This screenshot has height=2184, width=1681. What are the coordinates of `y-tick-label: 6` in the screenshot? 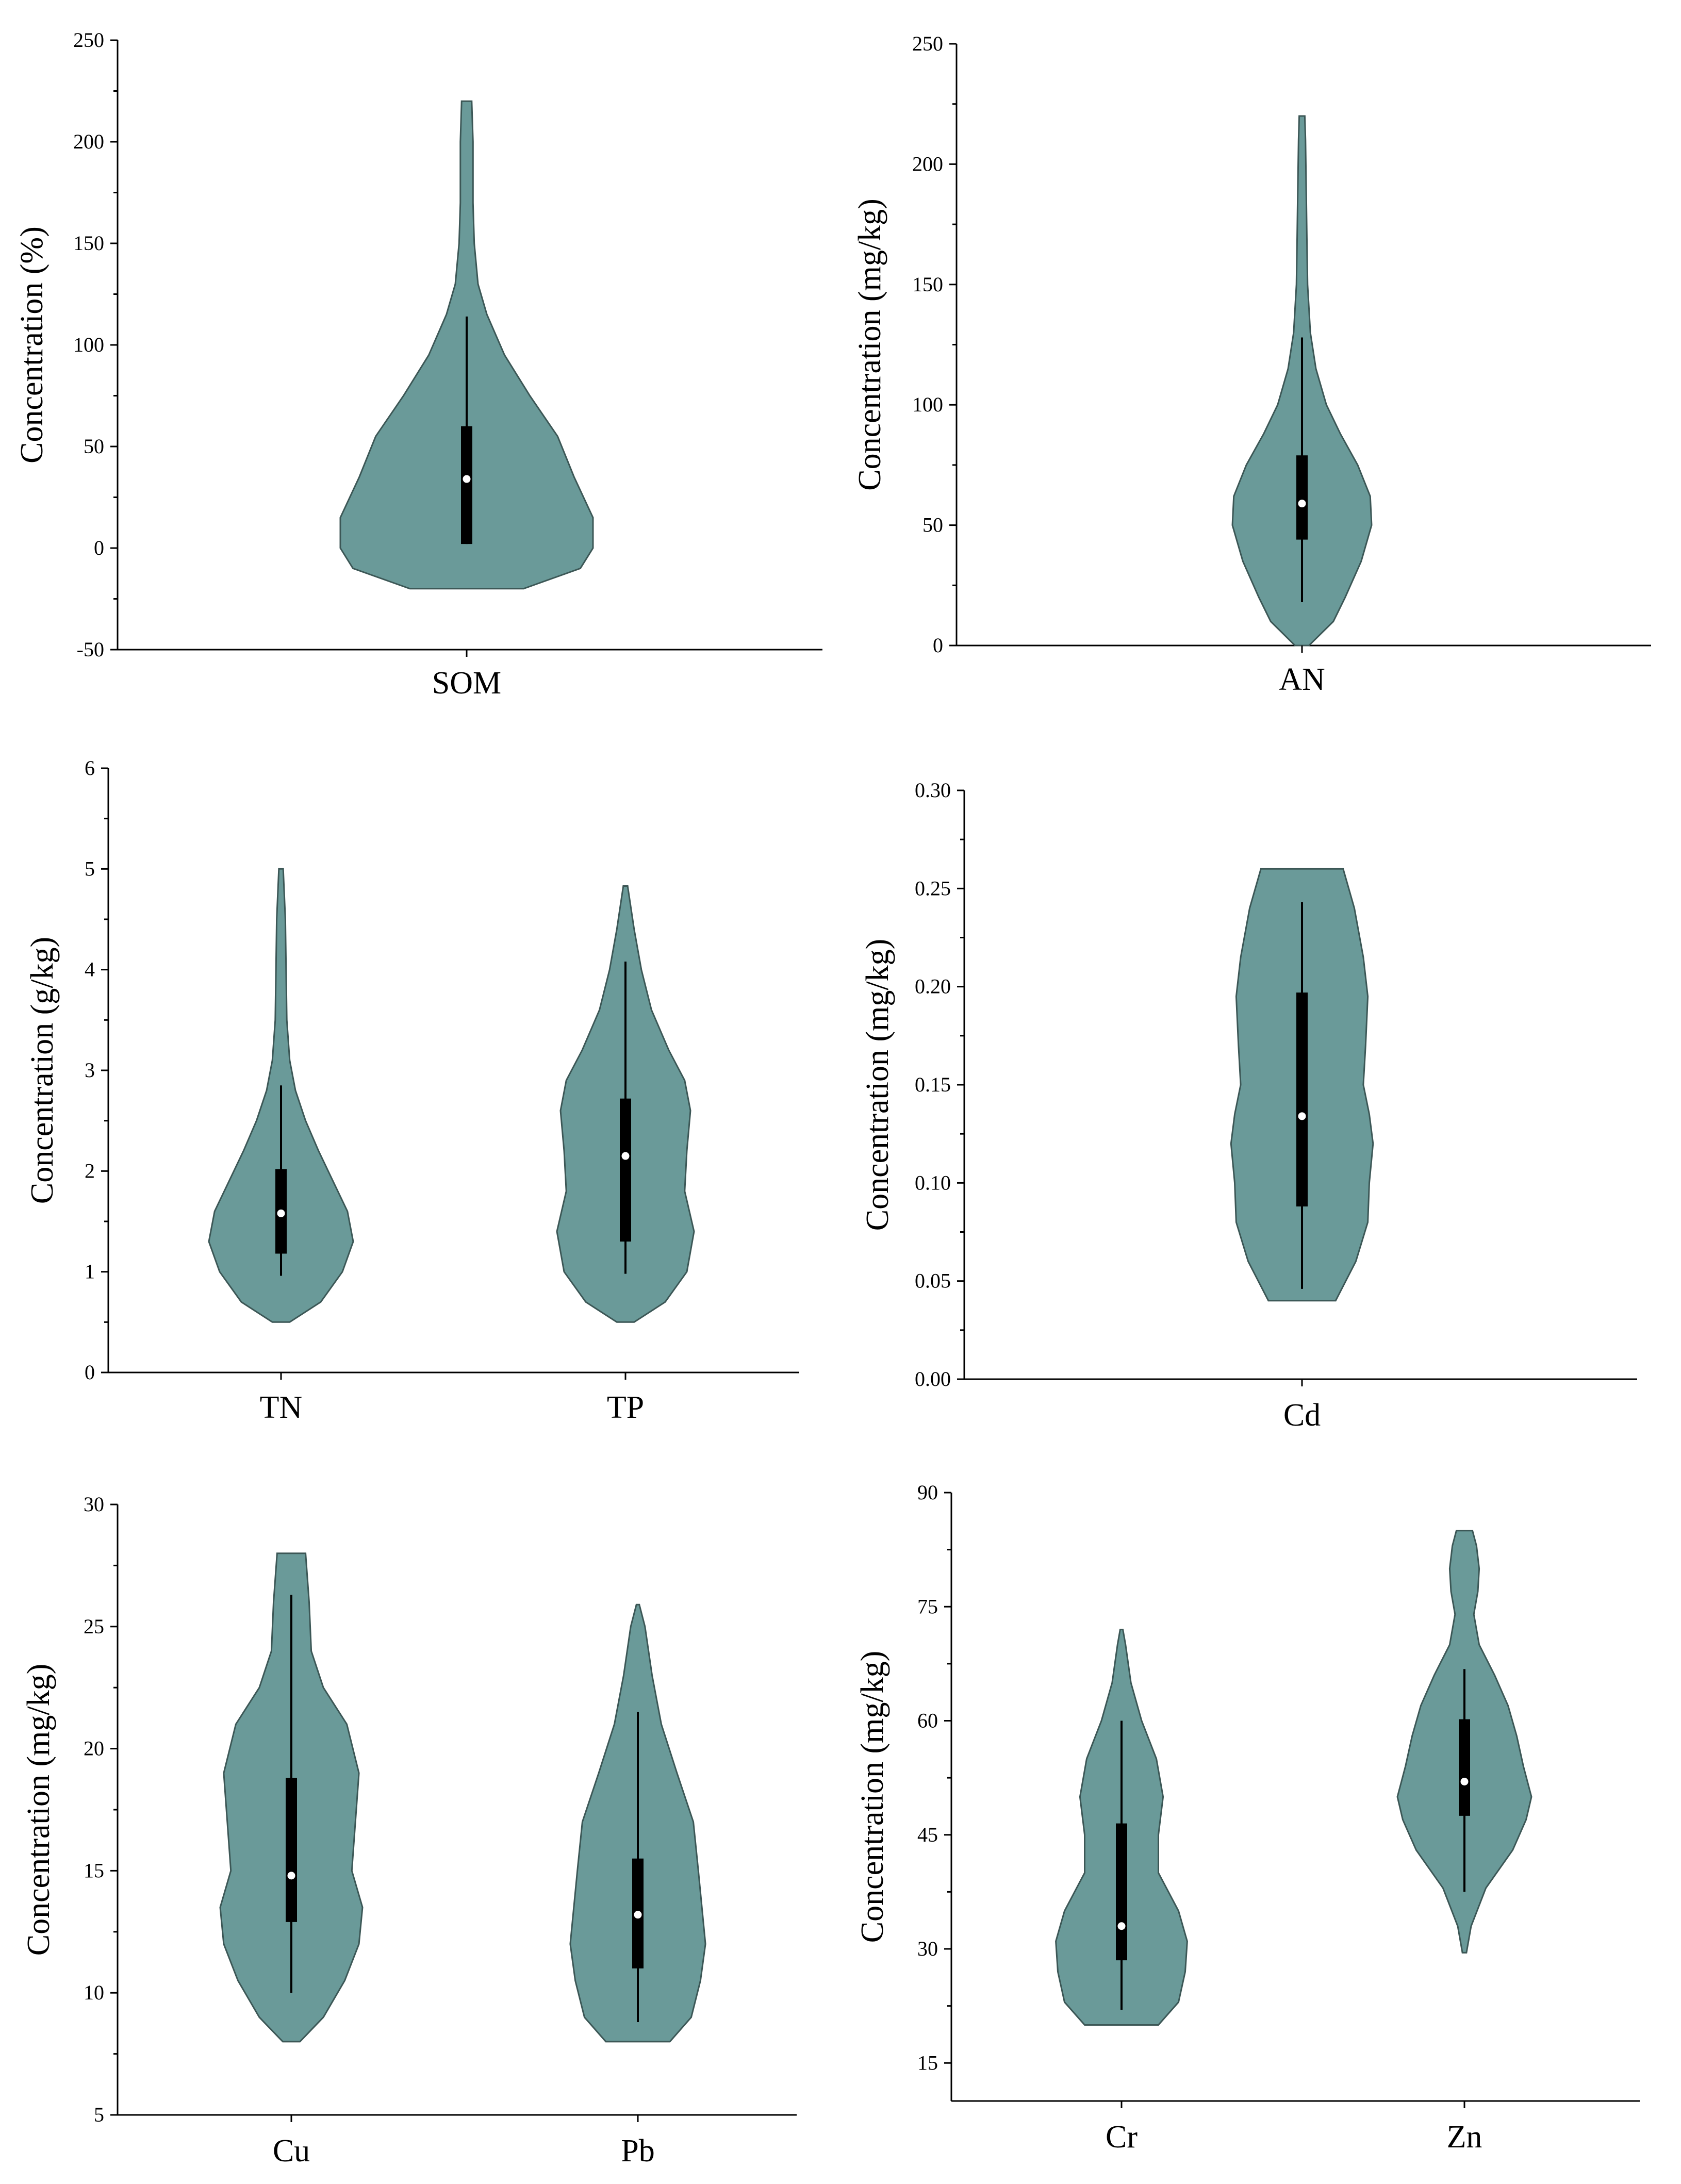 It's located at (90, 768).